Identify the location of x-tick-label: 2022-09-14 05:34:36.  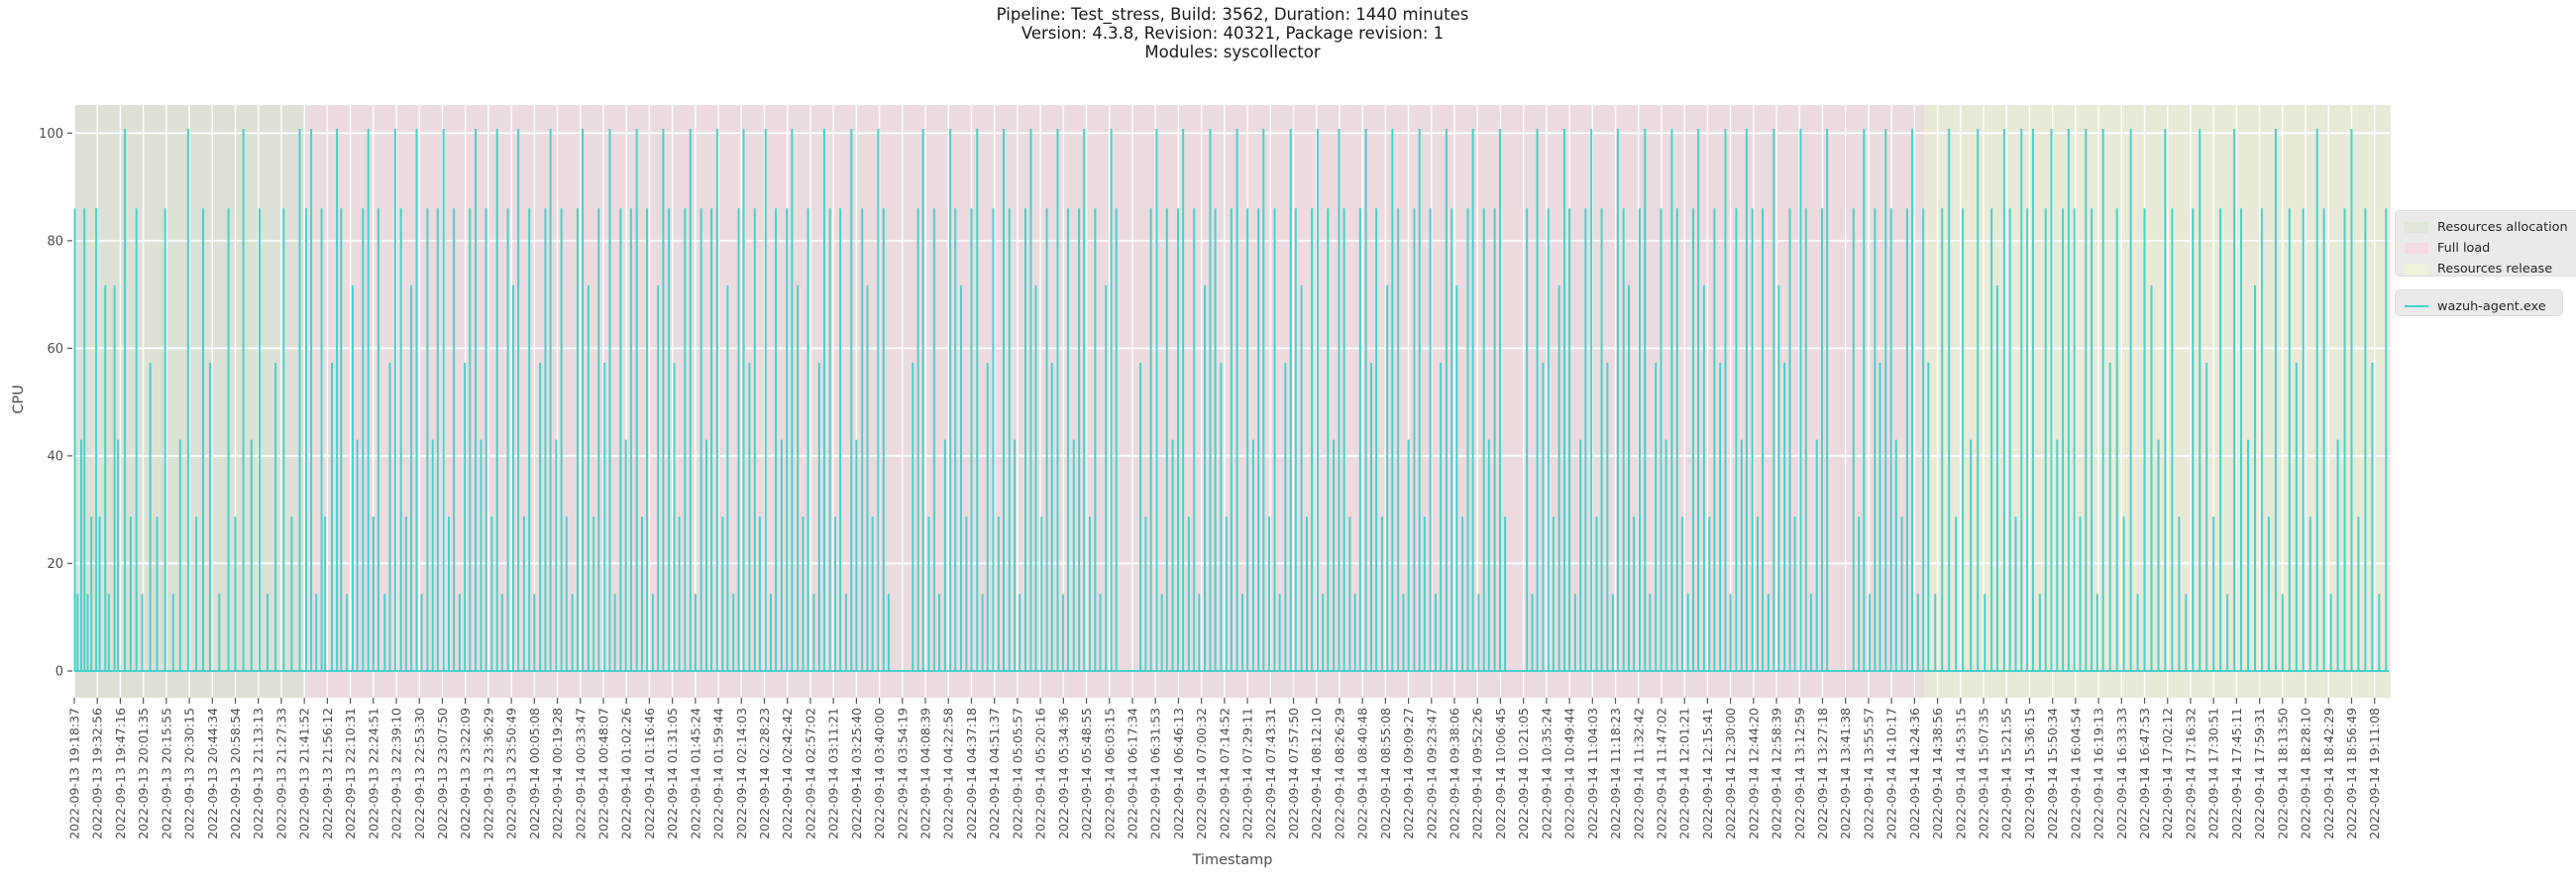
(1063, 773).